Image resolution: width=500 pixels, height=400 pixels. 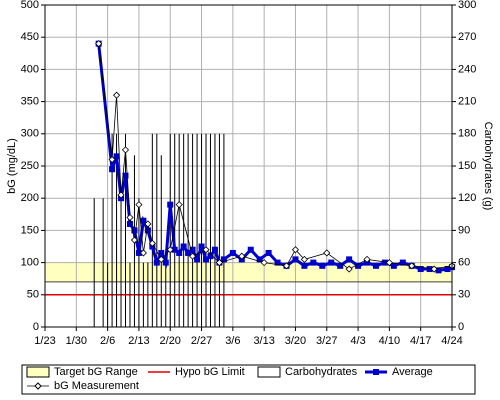 What do you see at coordinates (210, 372) in the screenshot?
I see `legend-label: Hypo bG Limit` at bounding box center [210, 372].